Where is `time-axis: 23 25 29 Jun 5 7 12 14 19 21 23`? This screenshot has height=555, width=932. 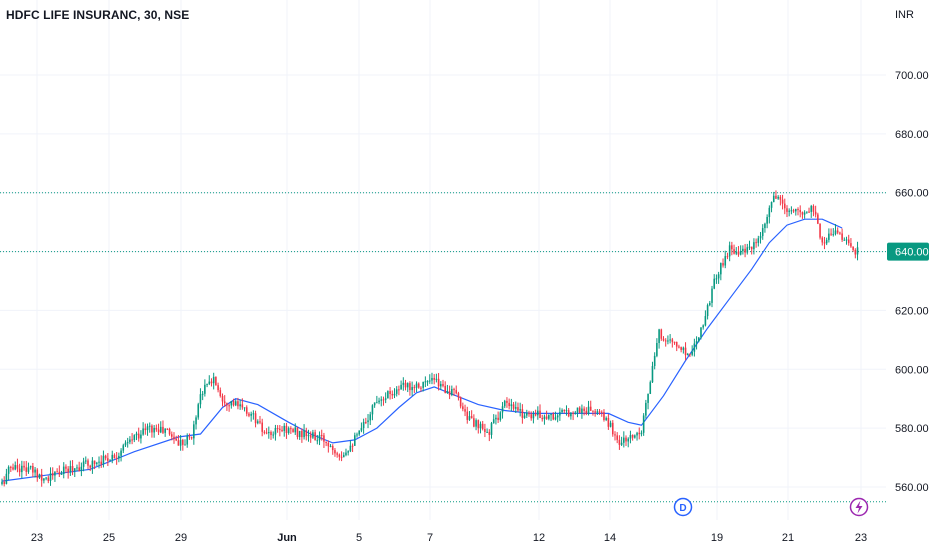 time-axis: 23 25 29 Jun 5 7 12 14 19 21 23 is located at coordinates (449, 538).